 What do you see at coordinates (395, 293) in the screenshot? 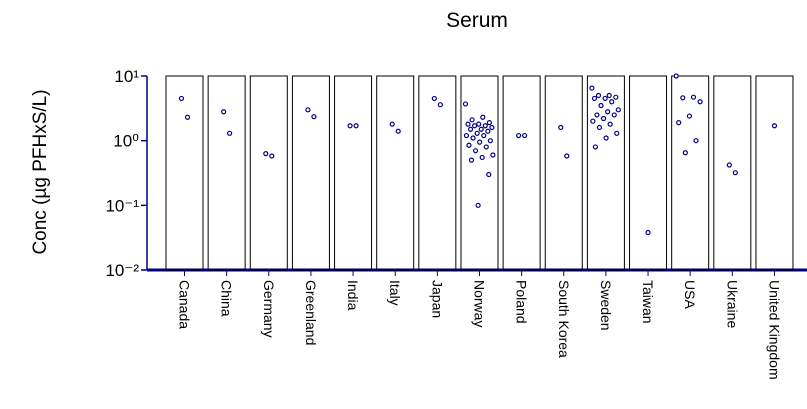
I see `x-tick-label: Italy` at bounding box center [395, 293].